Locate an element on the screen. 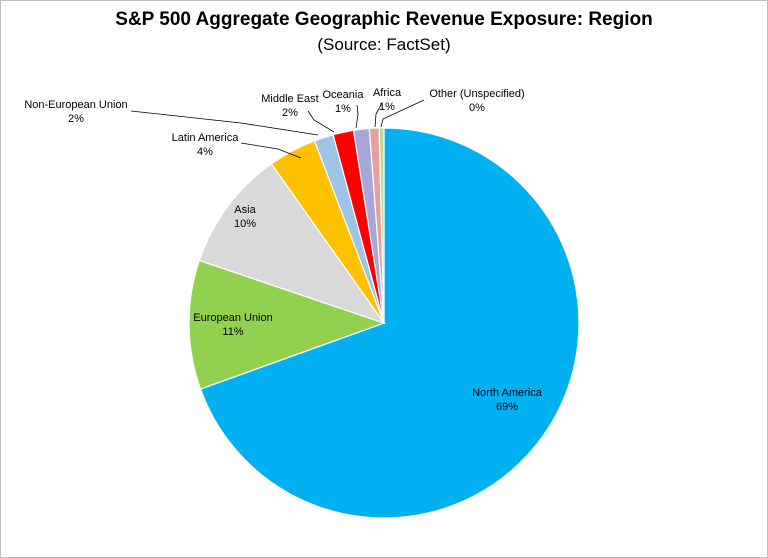  slice-value-oceania: 1% is located at coordinates (343, 109).